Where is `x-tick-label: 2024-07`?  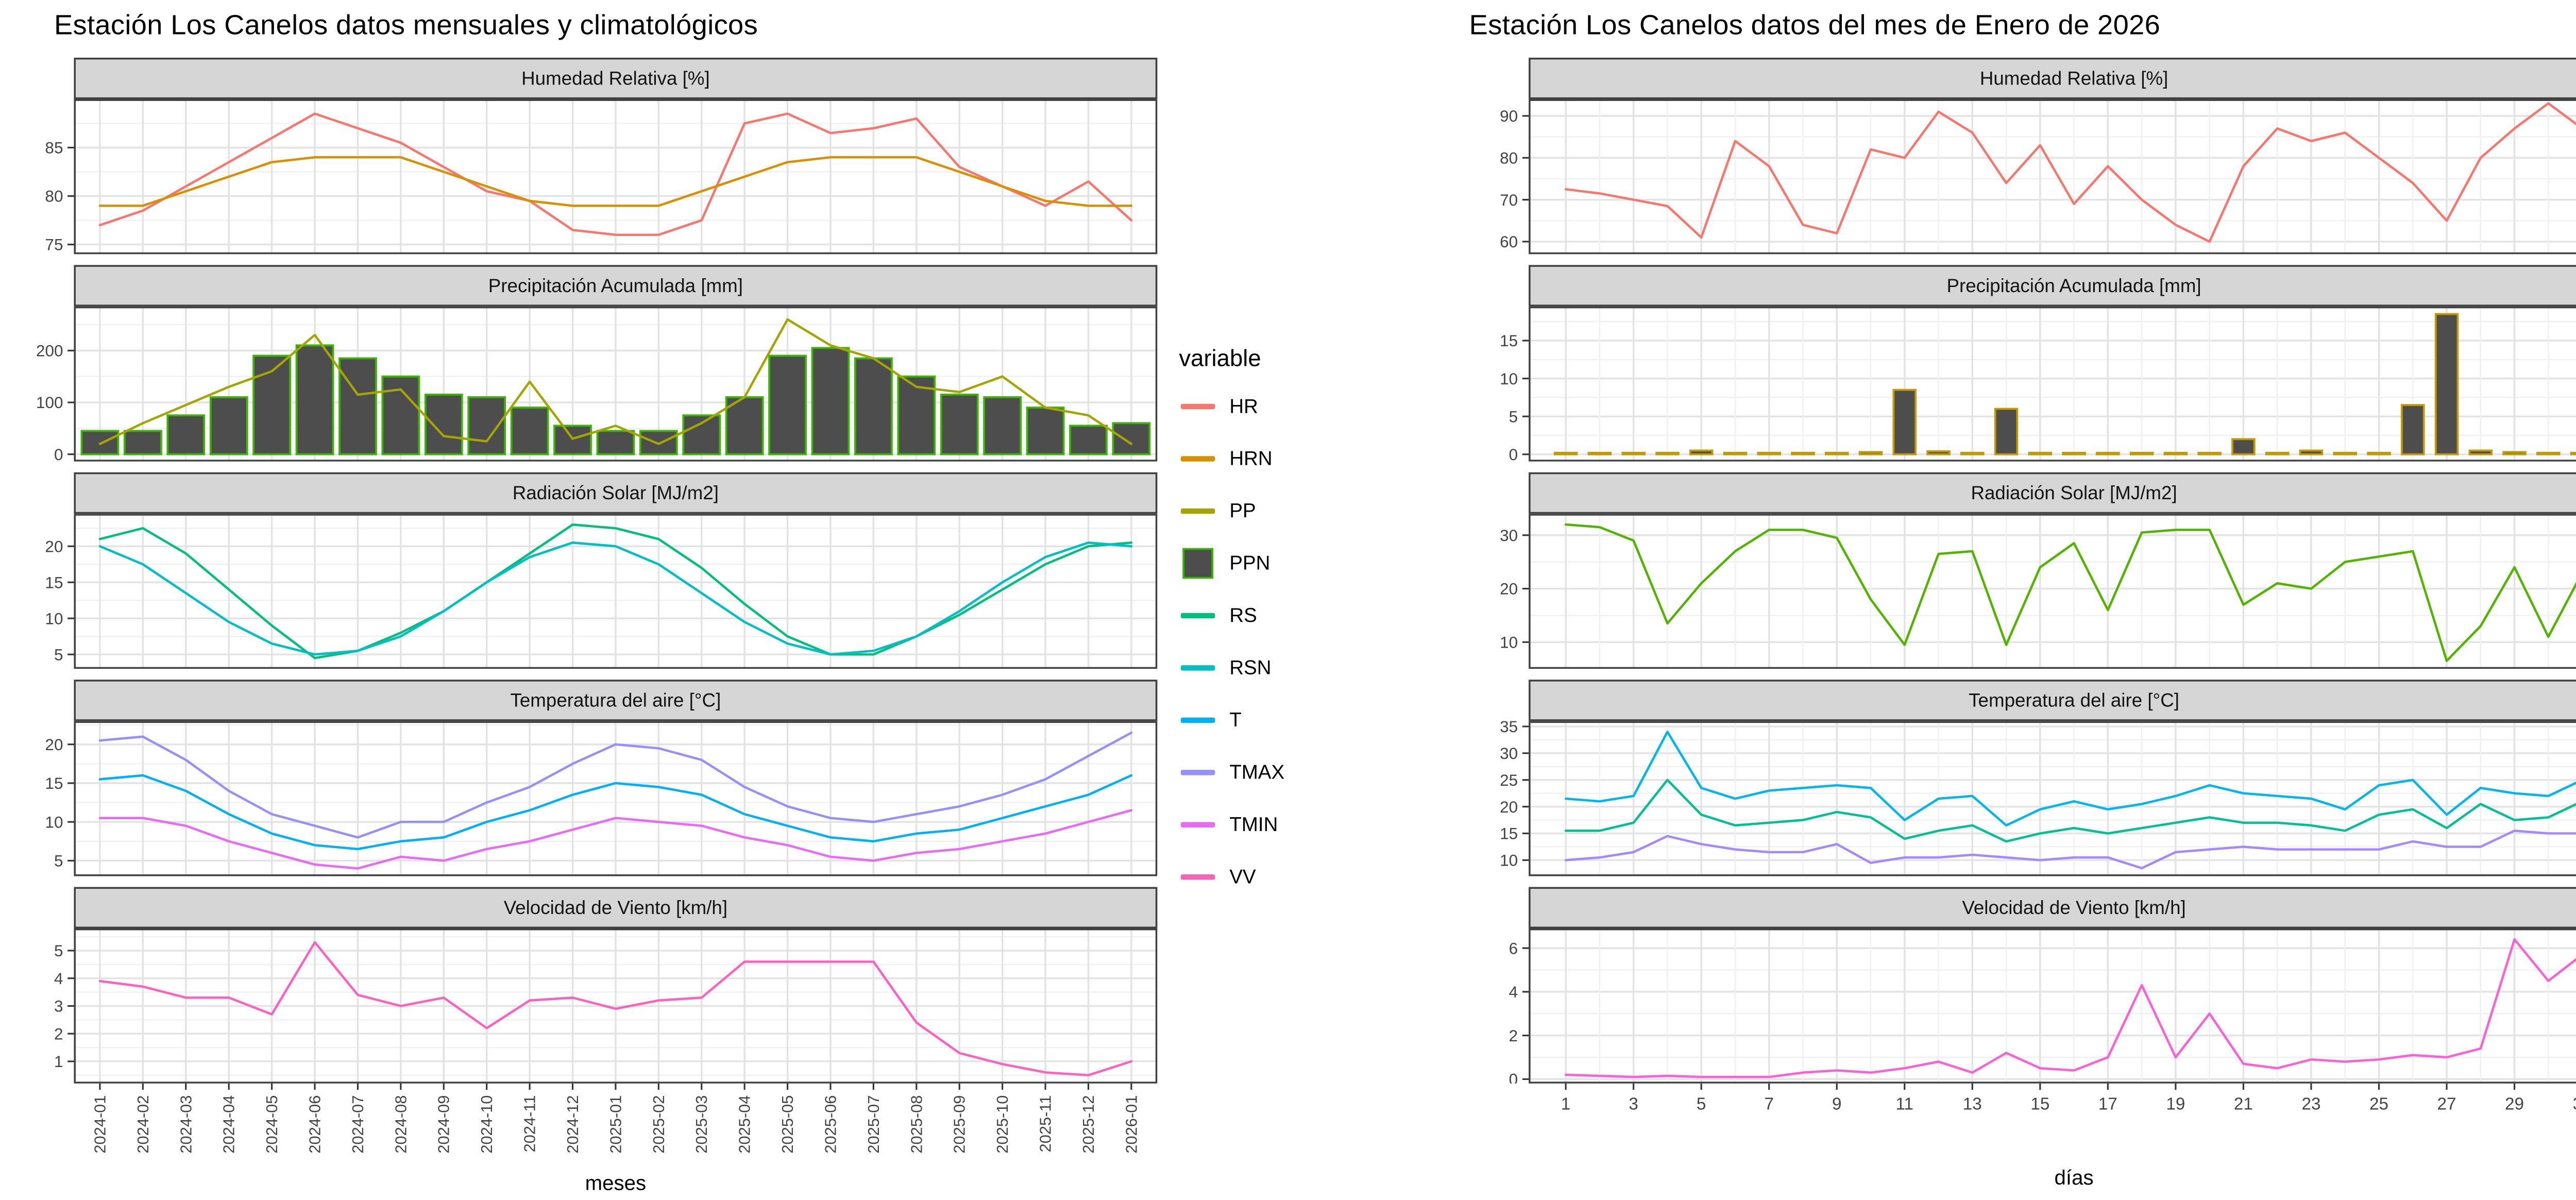
x-tick-label: 2024-07 is located at coordinates (358, 1124).